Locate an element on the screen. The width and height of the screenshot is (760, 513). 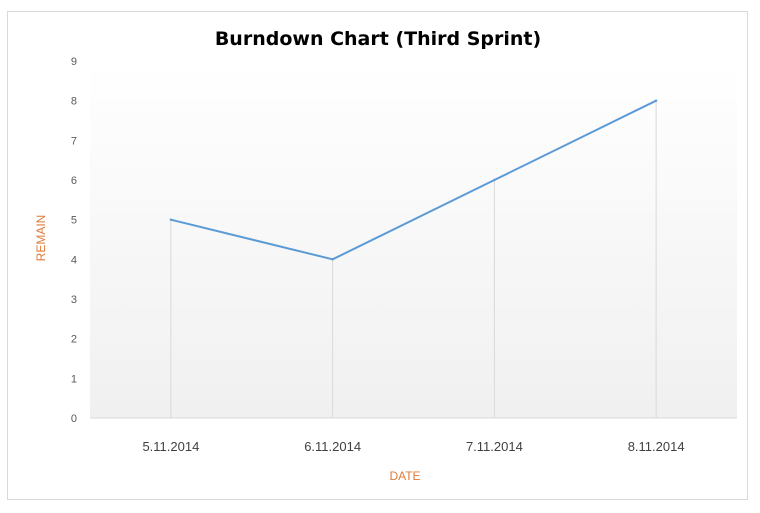
x-tick-label: 8.11.2014 is located at coordinates (656, 446).